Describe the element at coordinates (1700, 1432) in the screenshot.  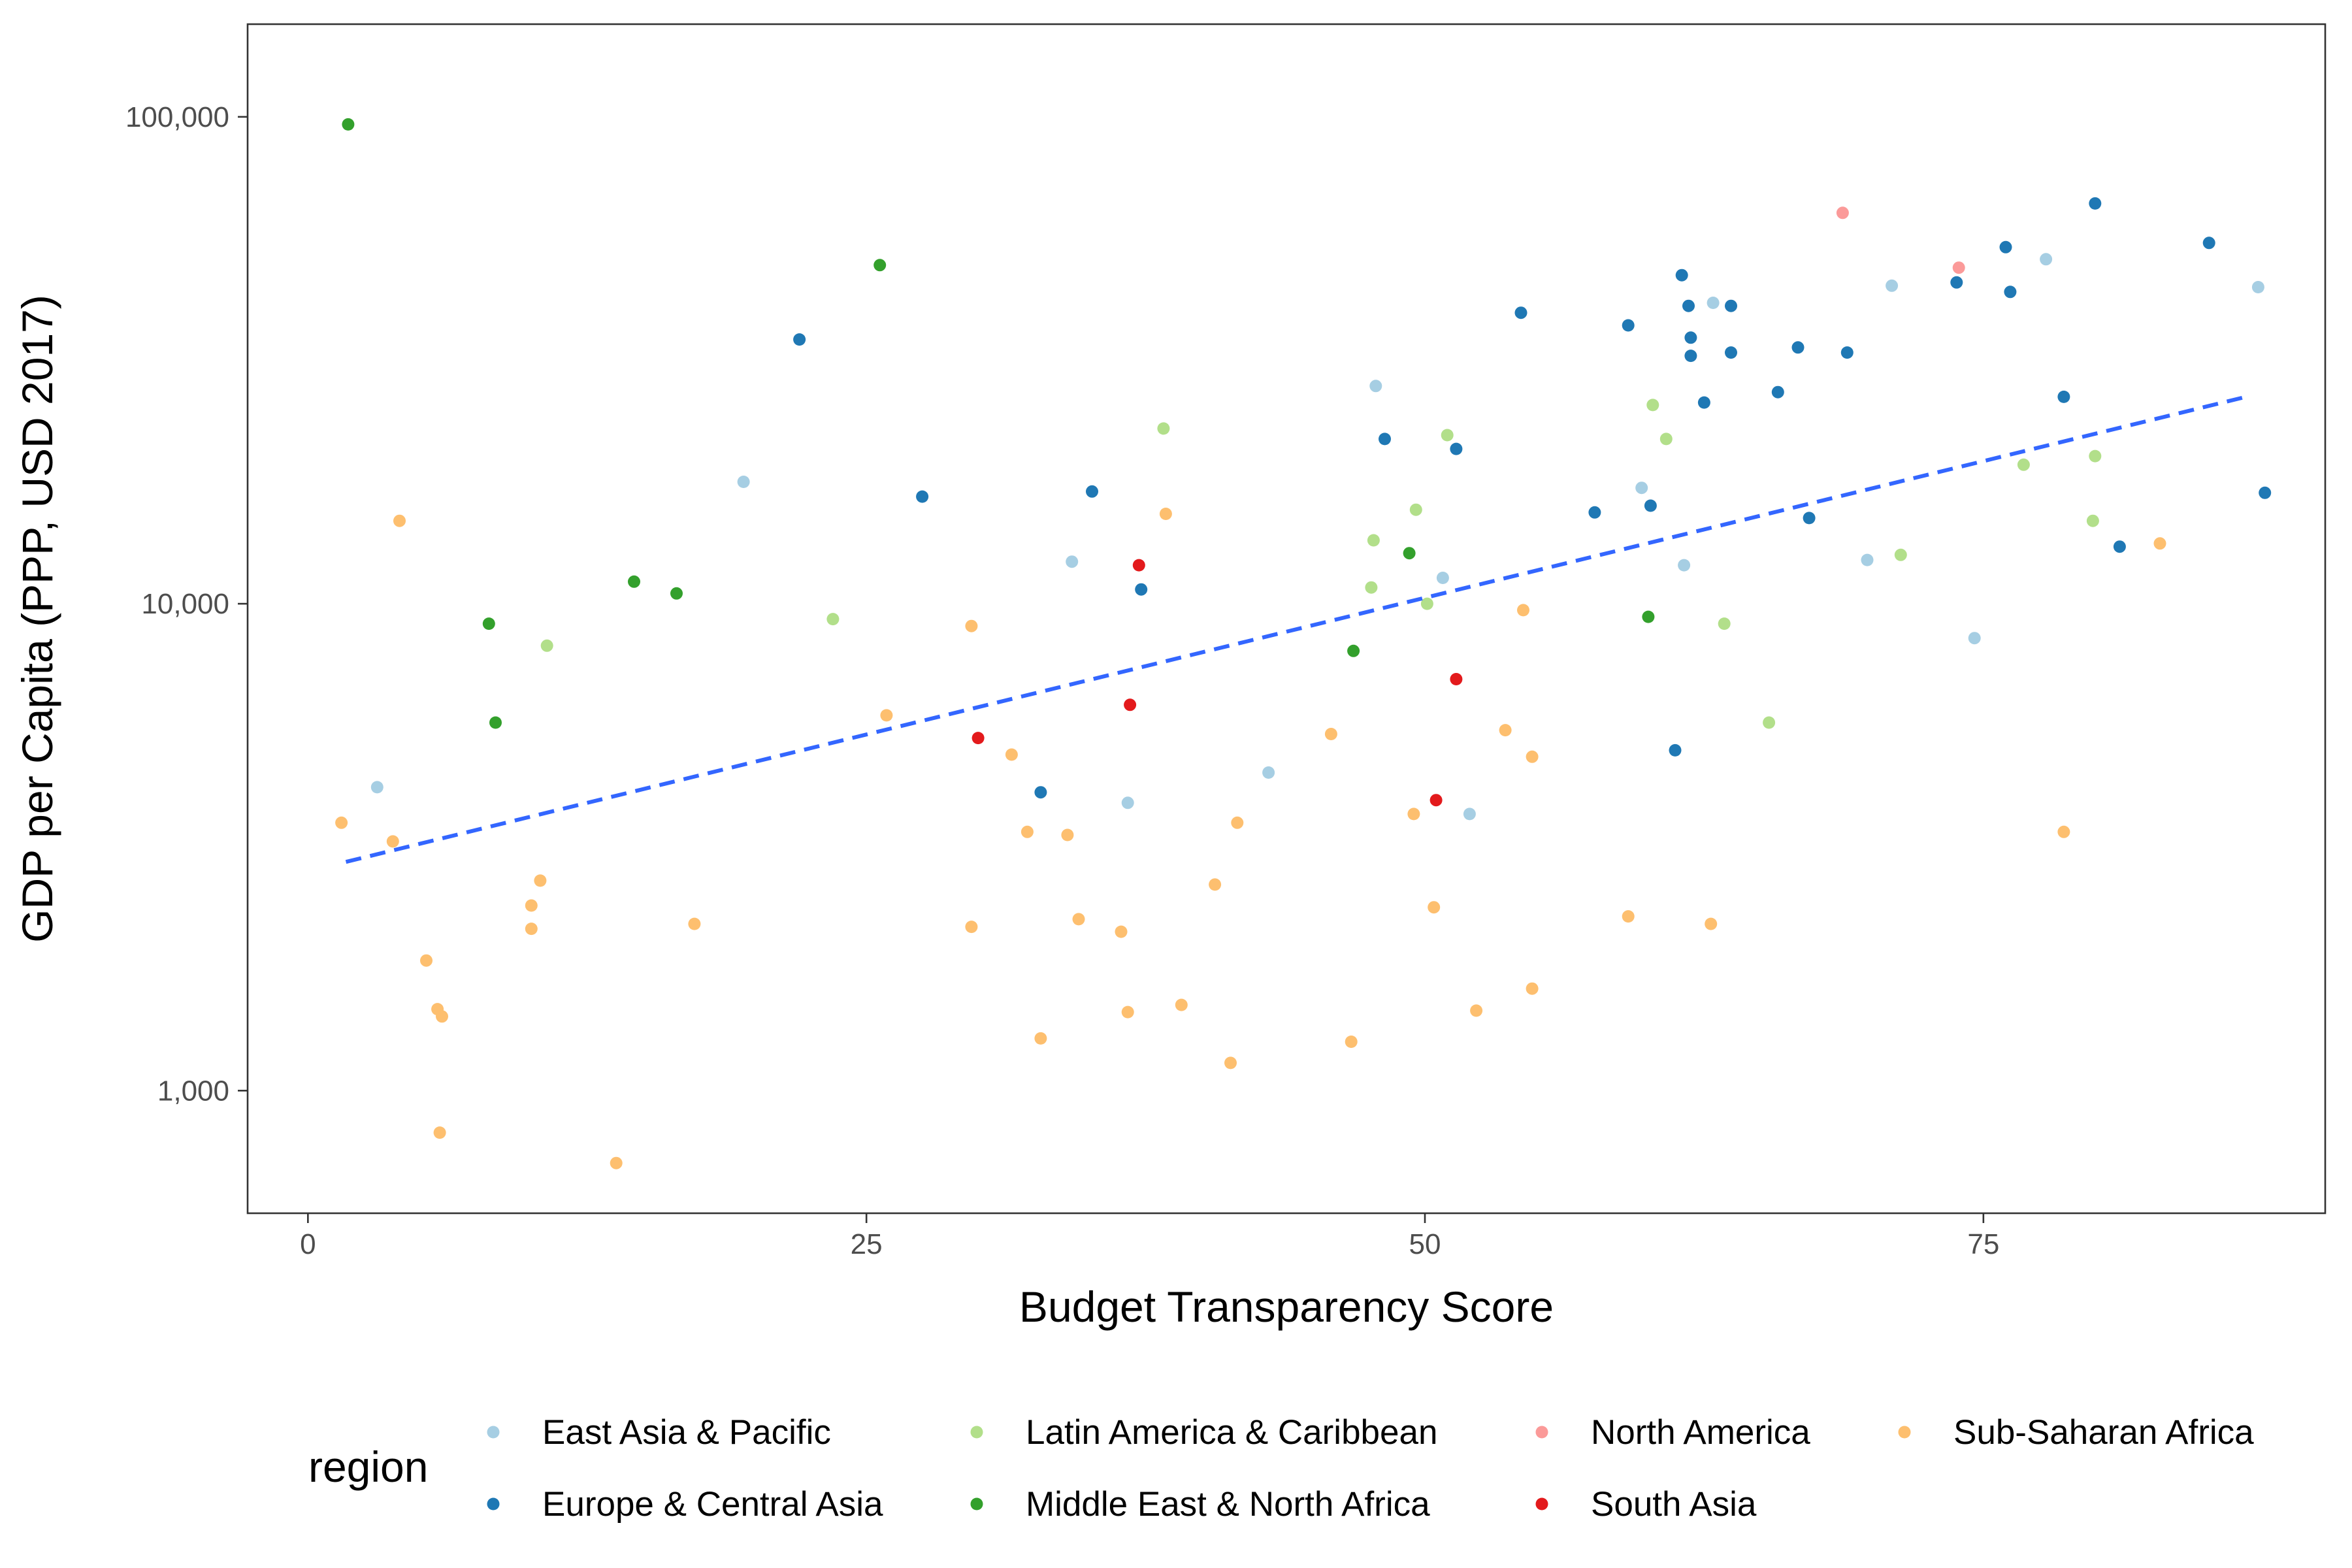
I see `legend-label: North America` at that location.